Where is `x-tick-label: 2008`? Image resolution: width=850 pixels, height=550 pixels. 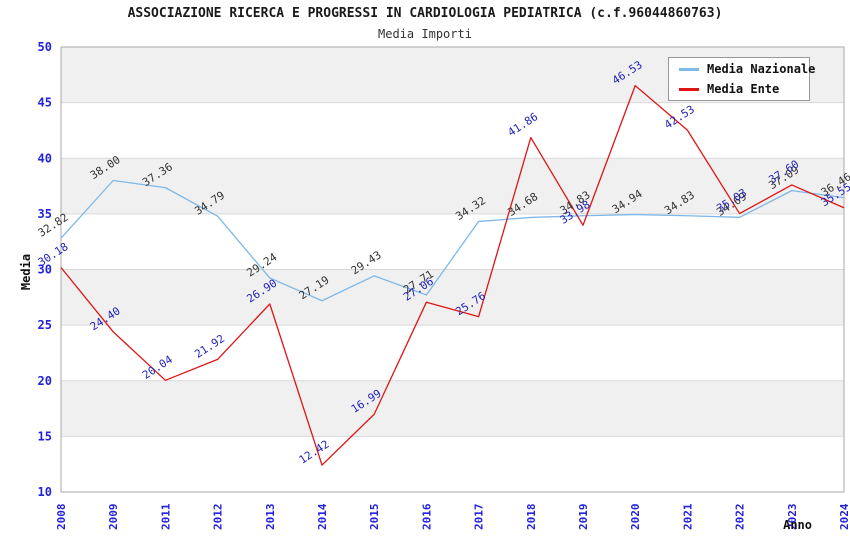
x-tick-label: 2008 is located at coordinates (61, 517).